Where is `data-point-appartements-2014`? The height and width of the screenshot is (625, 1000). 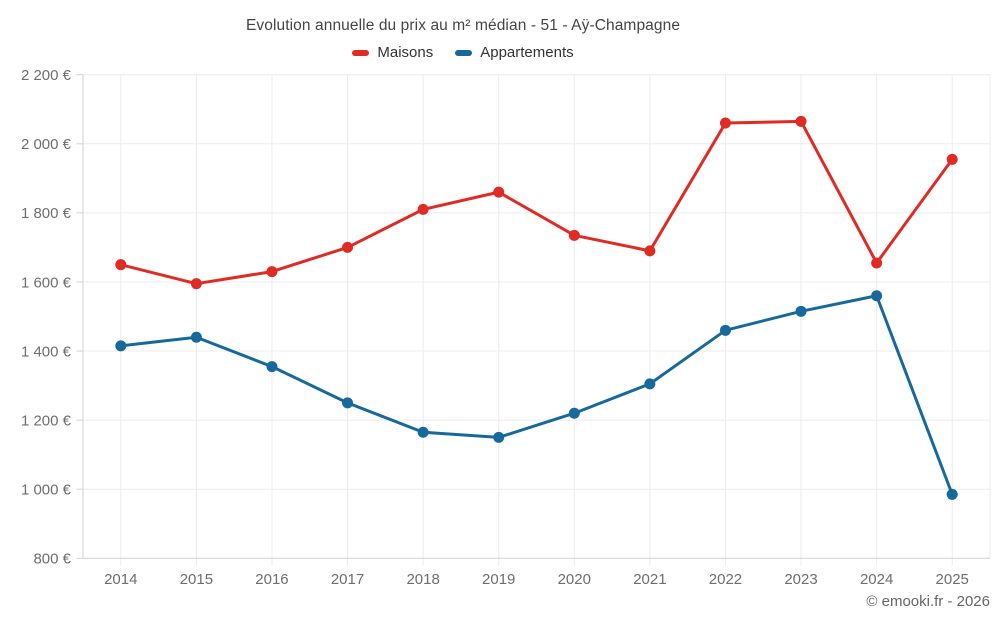 data-point-appartements-2014 is located at coordinates (121, 346).